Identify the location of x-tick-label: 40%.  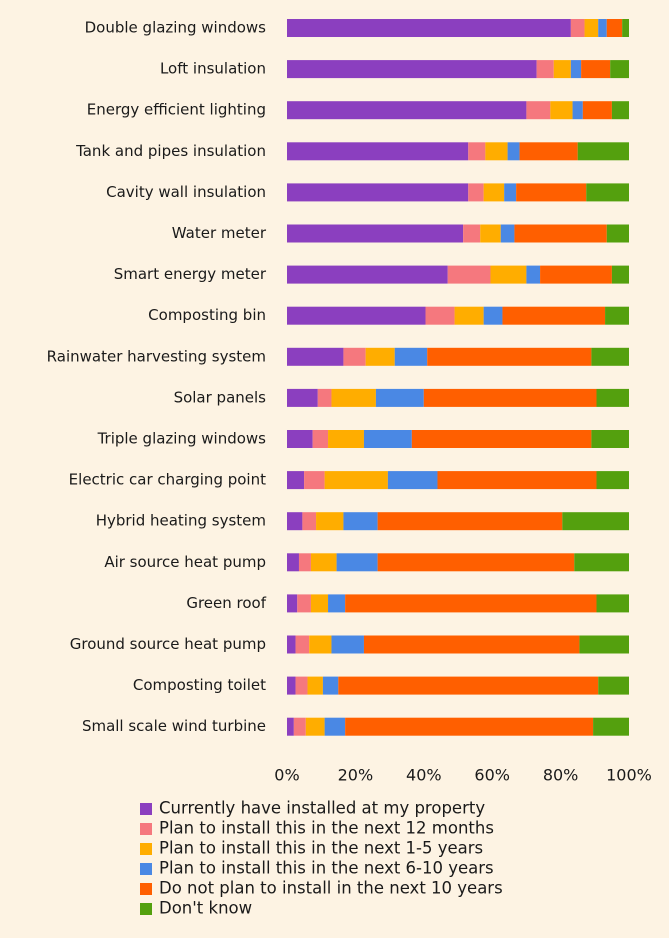
(424, 775).